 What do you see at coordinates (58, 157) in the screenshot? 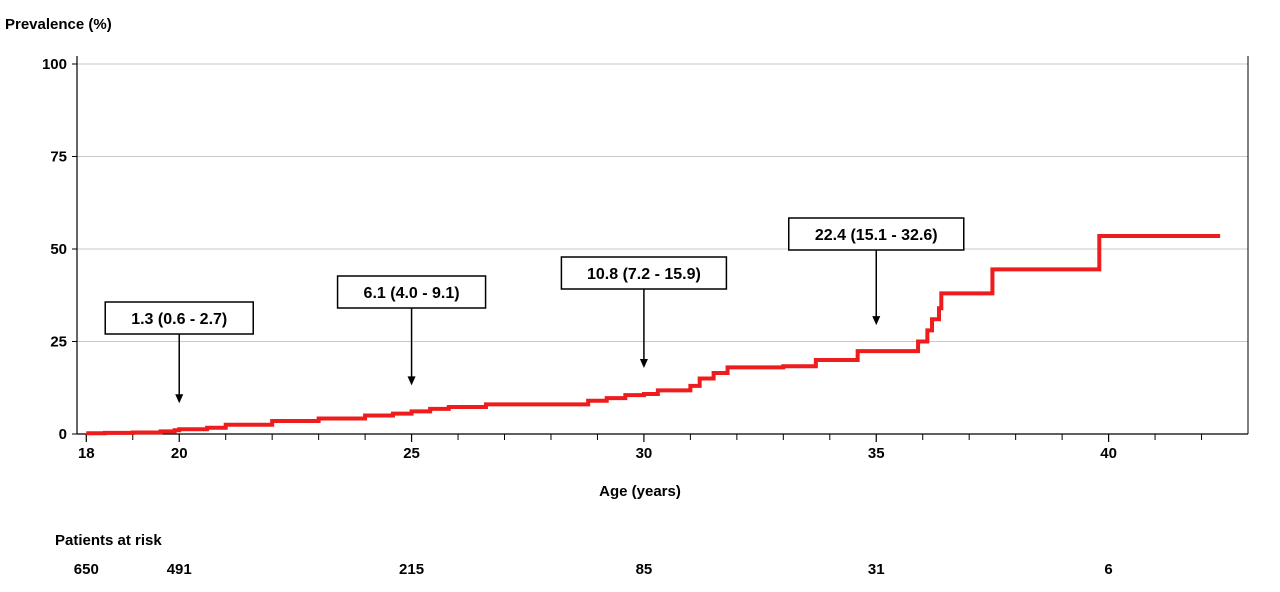
I see `y-tick-label: 75` at bounding box center [58, 157].